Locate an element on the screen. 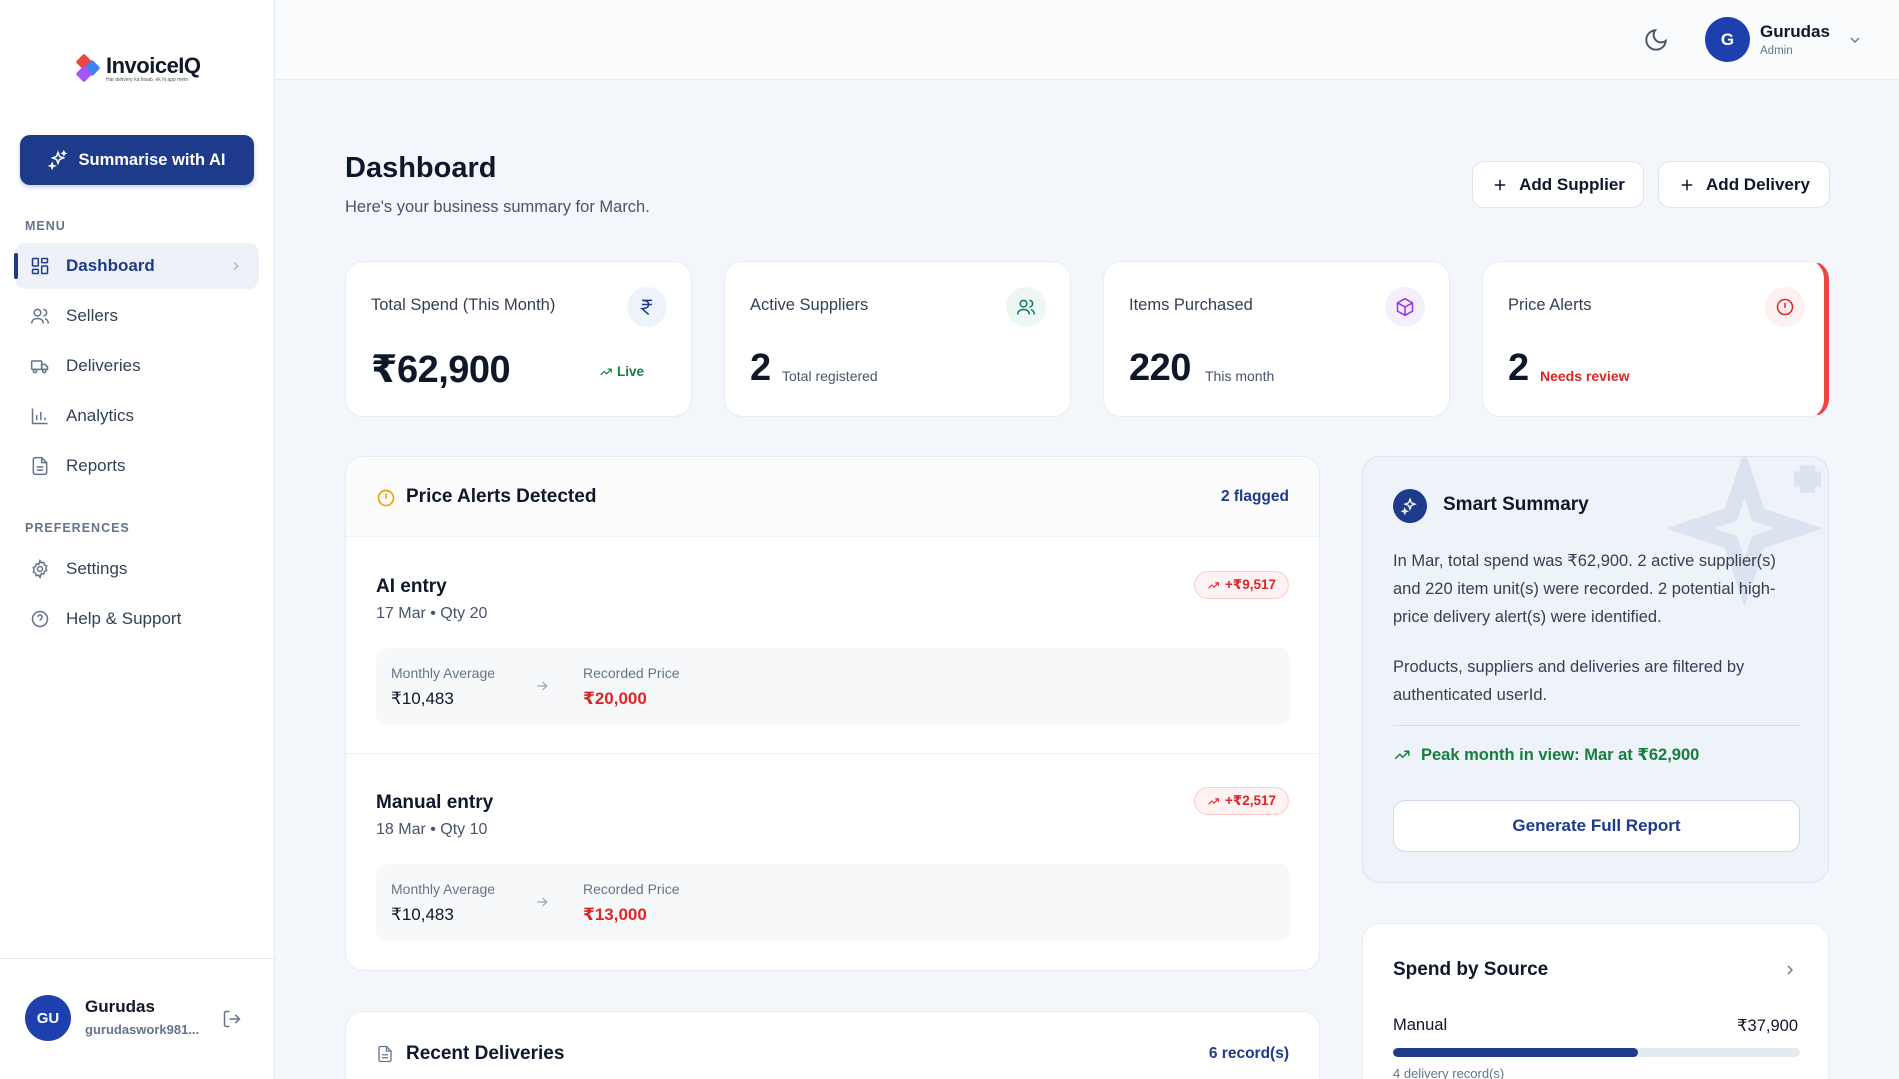 This screenshot has width=1899, height=1079. flagged-count: 2 flagged is located at coordinates (1254, 496).